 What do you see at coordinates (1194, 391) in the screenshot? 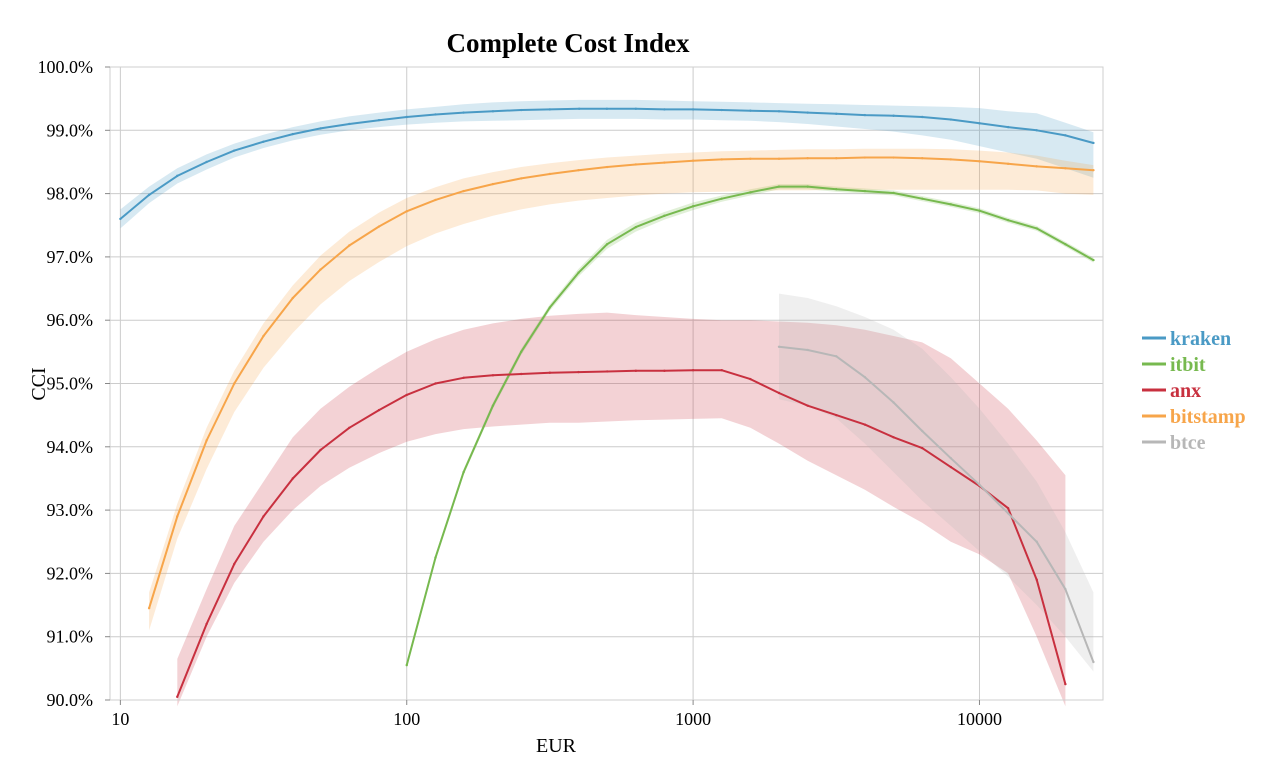
I see `legend: kraken itbit anx bitstamp btce` at bounding box center [1194, 391].